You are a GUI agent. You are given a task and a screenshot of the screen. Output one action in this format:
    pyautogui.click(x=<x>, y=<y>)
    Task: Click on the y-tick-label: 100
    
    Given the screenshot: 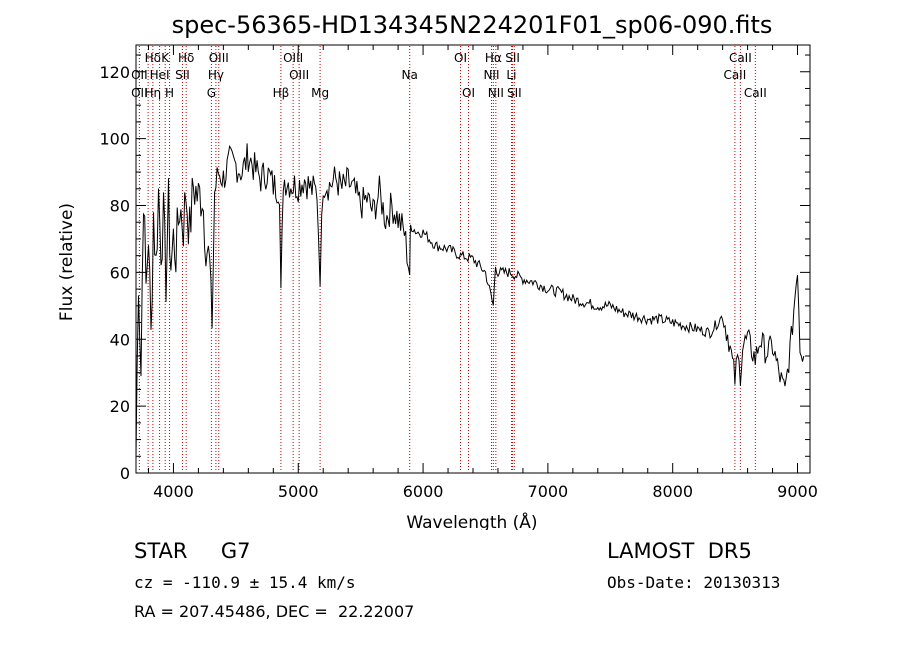 What is the action you would take?
    pyautogui.click(x=114, y=139)
    